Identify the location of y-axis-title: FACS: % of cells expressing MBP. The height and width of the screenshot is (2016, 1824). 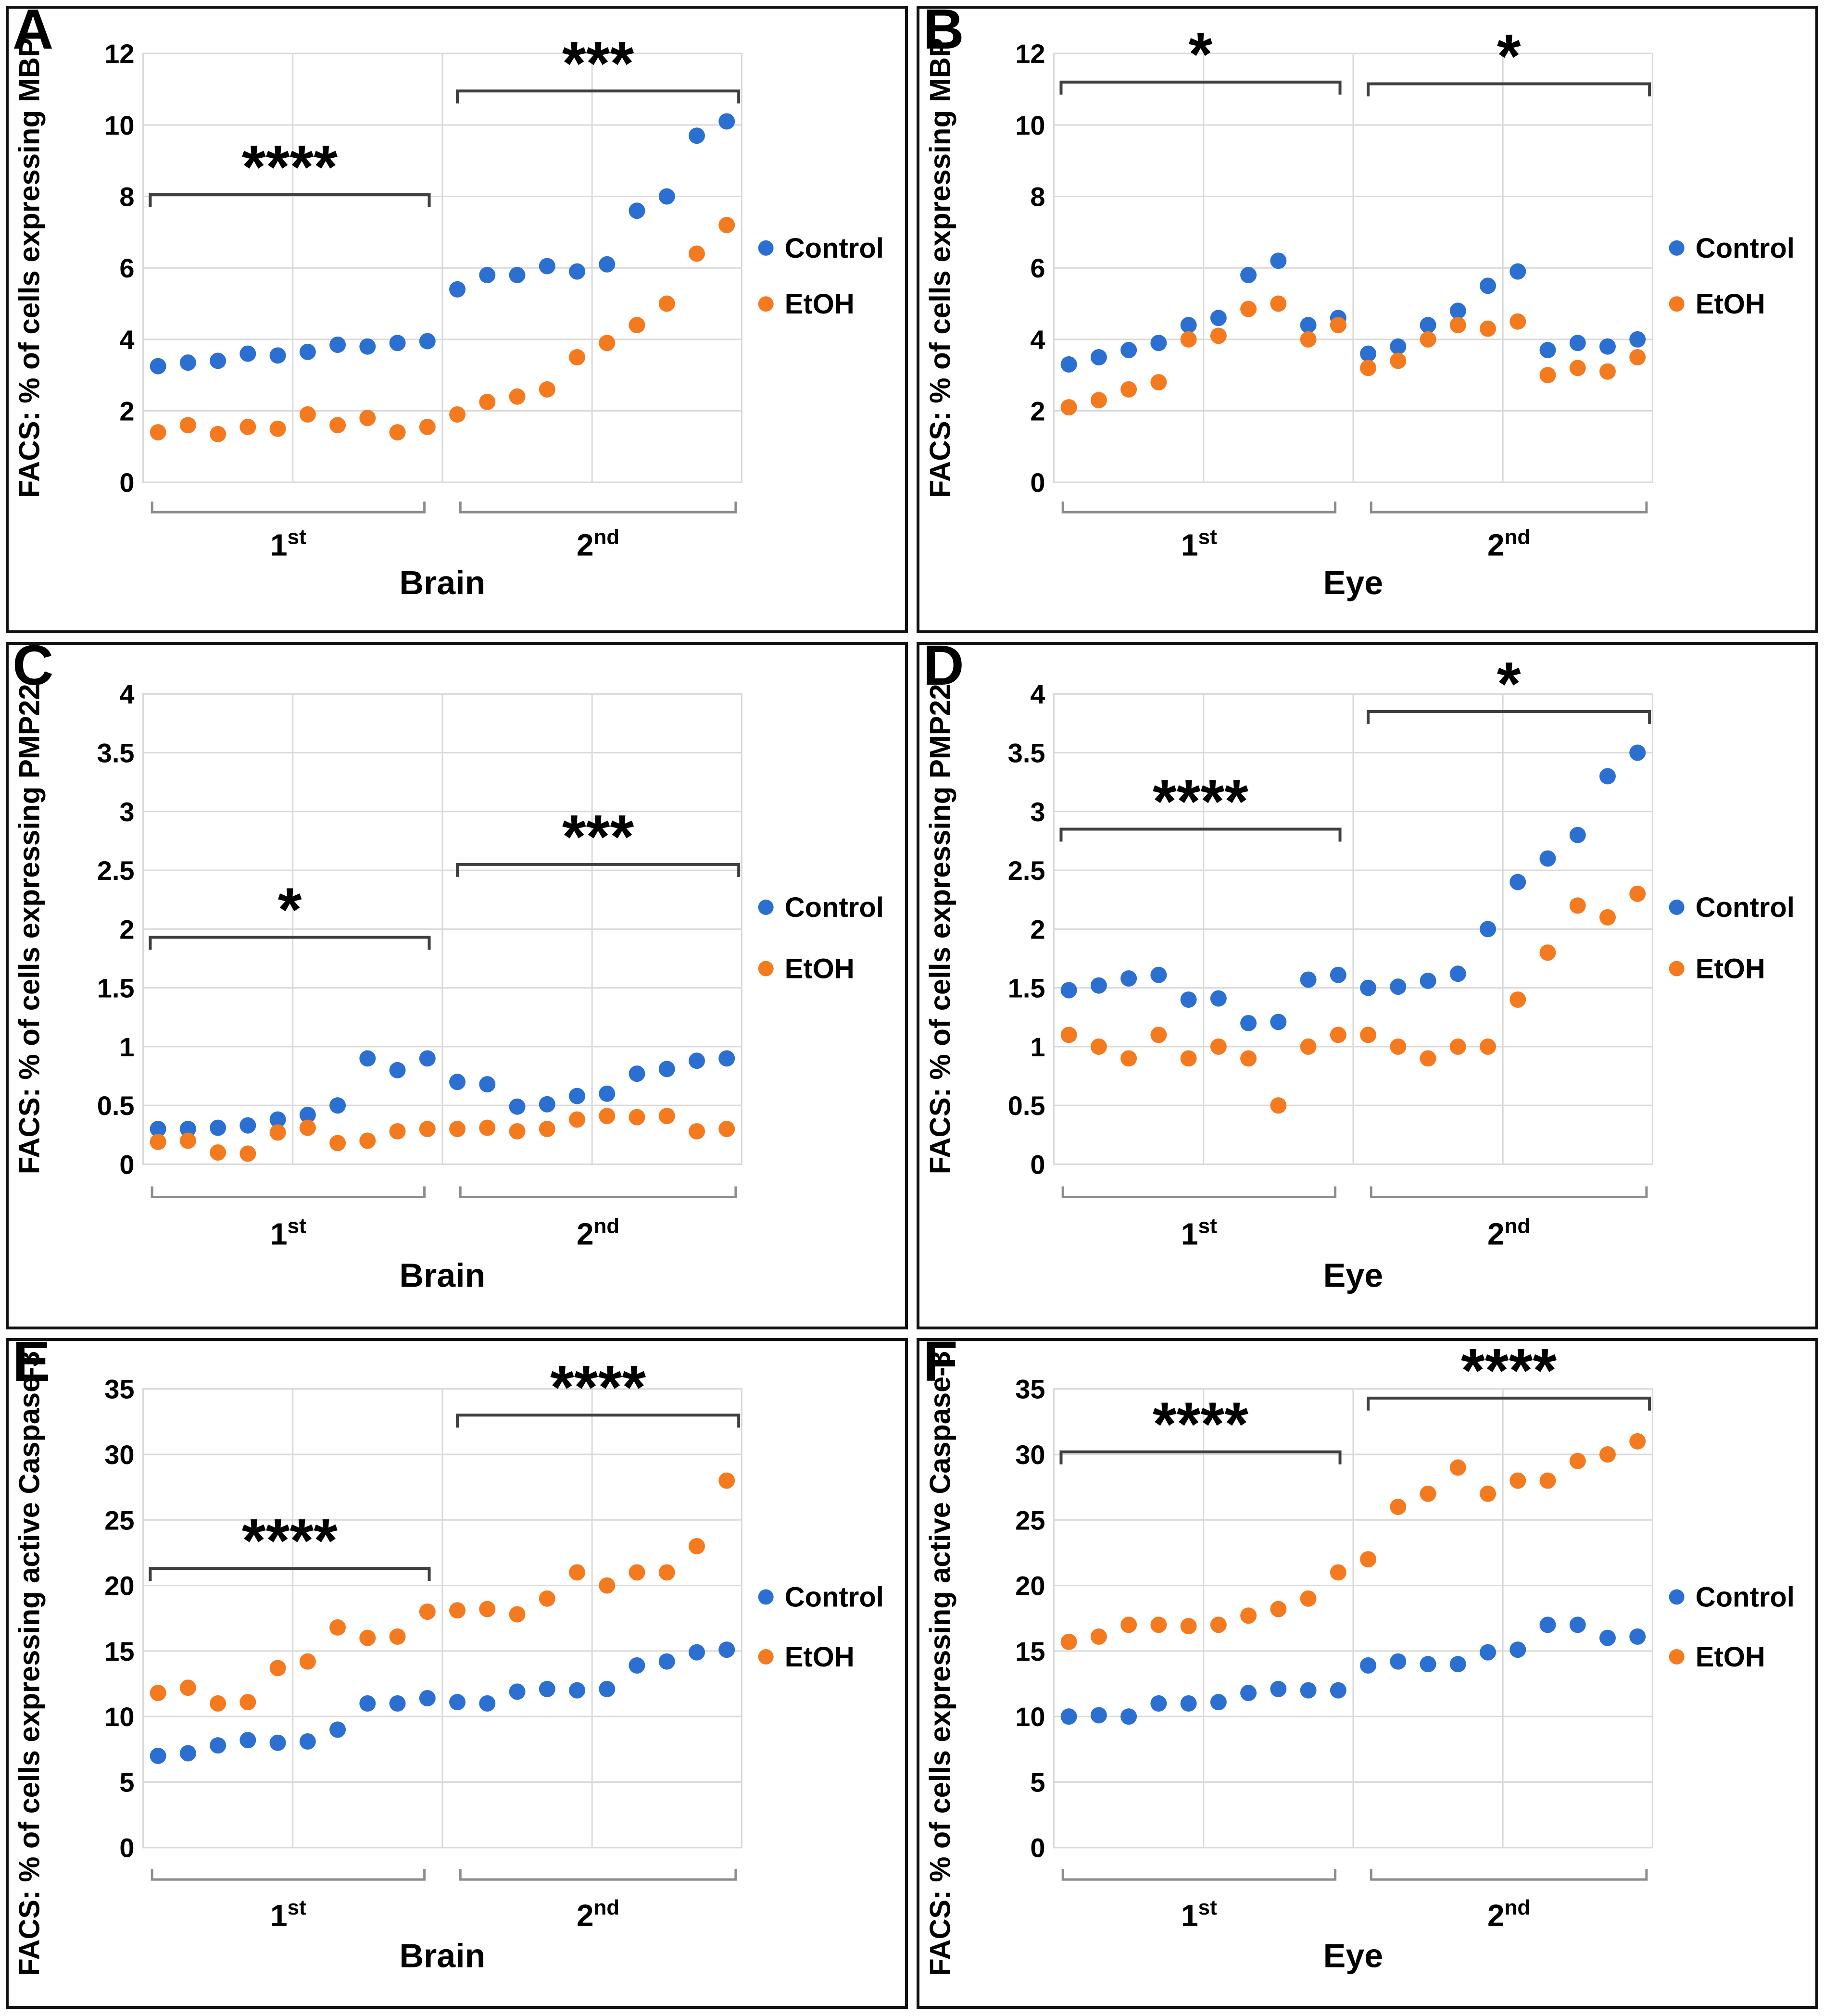
(940, 268).